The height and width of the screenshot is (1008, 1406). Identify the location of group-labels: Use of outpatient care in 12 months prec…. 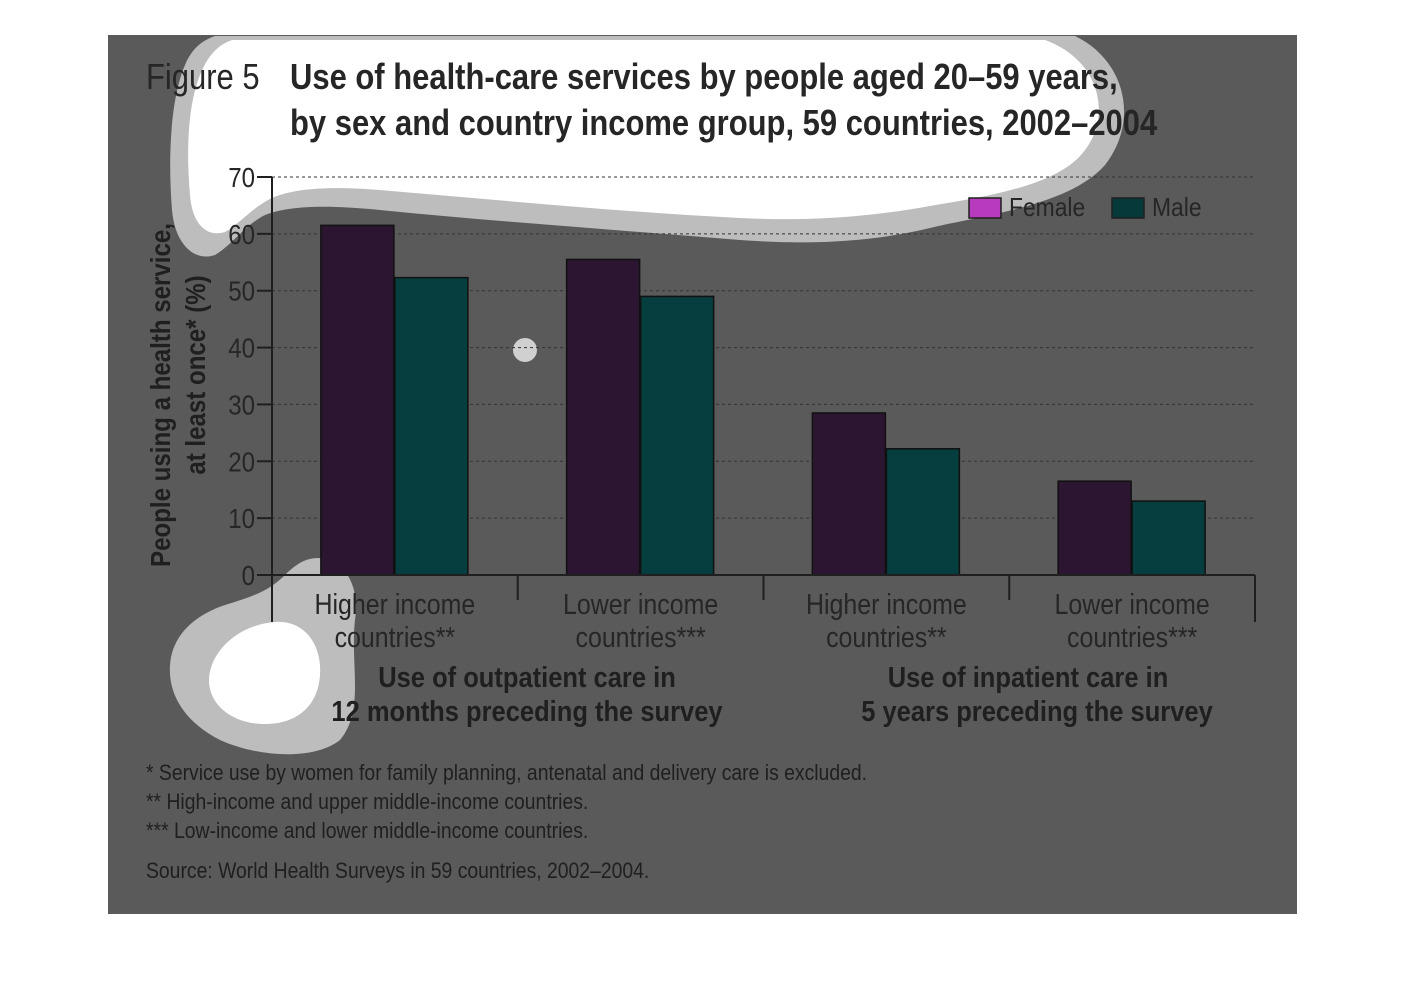
(772, 693).